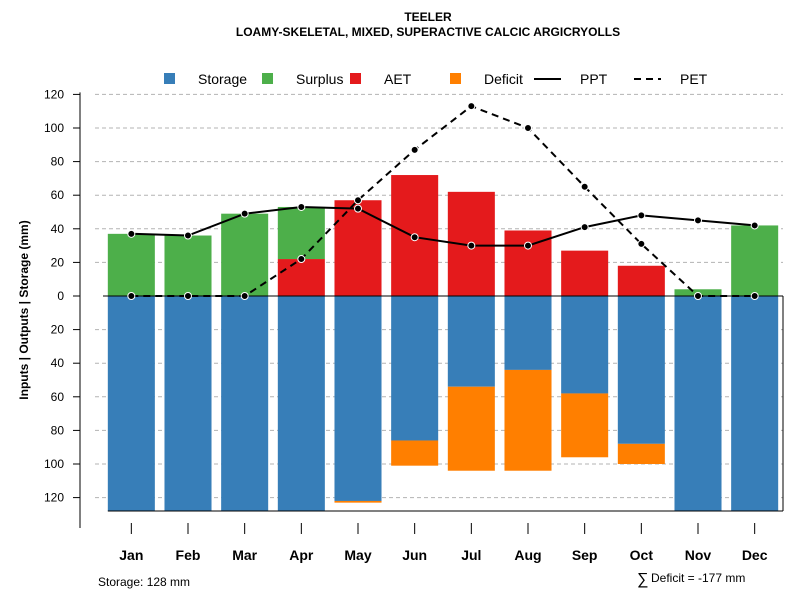 Image resolution: width=800 pixels, height=600 pixels. What do you see at coordinates (698, 578) in the screenshot?
I see `deficit-total: Deficit = -177 mm` at bounding box center [698, 578].